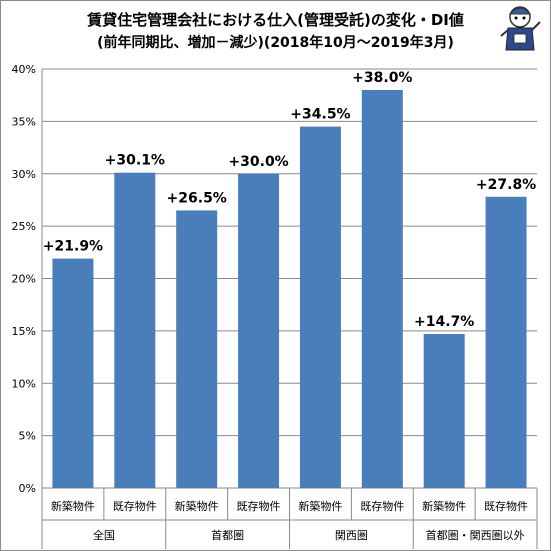 The image size is (551, 551). I want to click on x-group-label: 全国, so click(104, 535).